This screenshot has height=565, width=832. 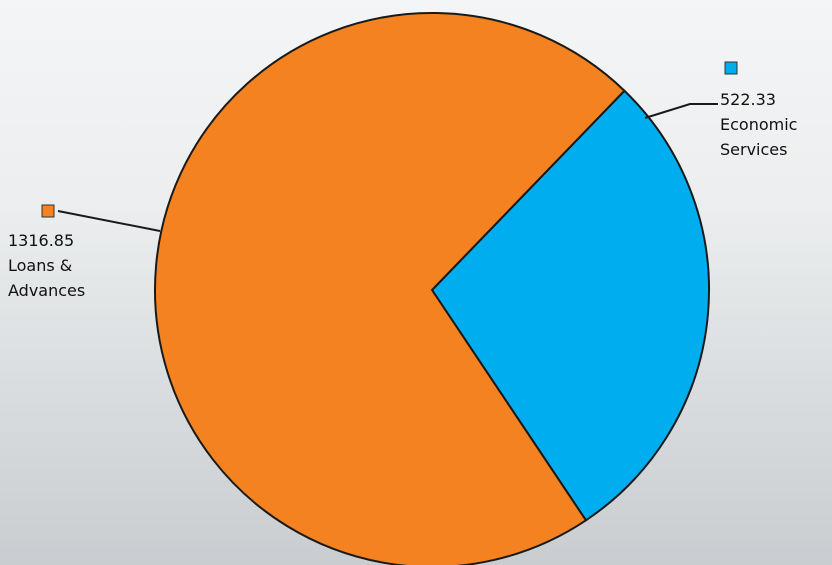 I want to click on value-label: 522.33, so click(x=748, y=99).